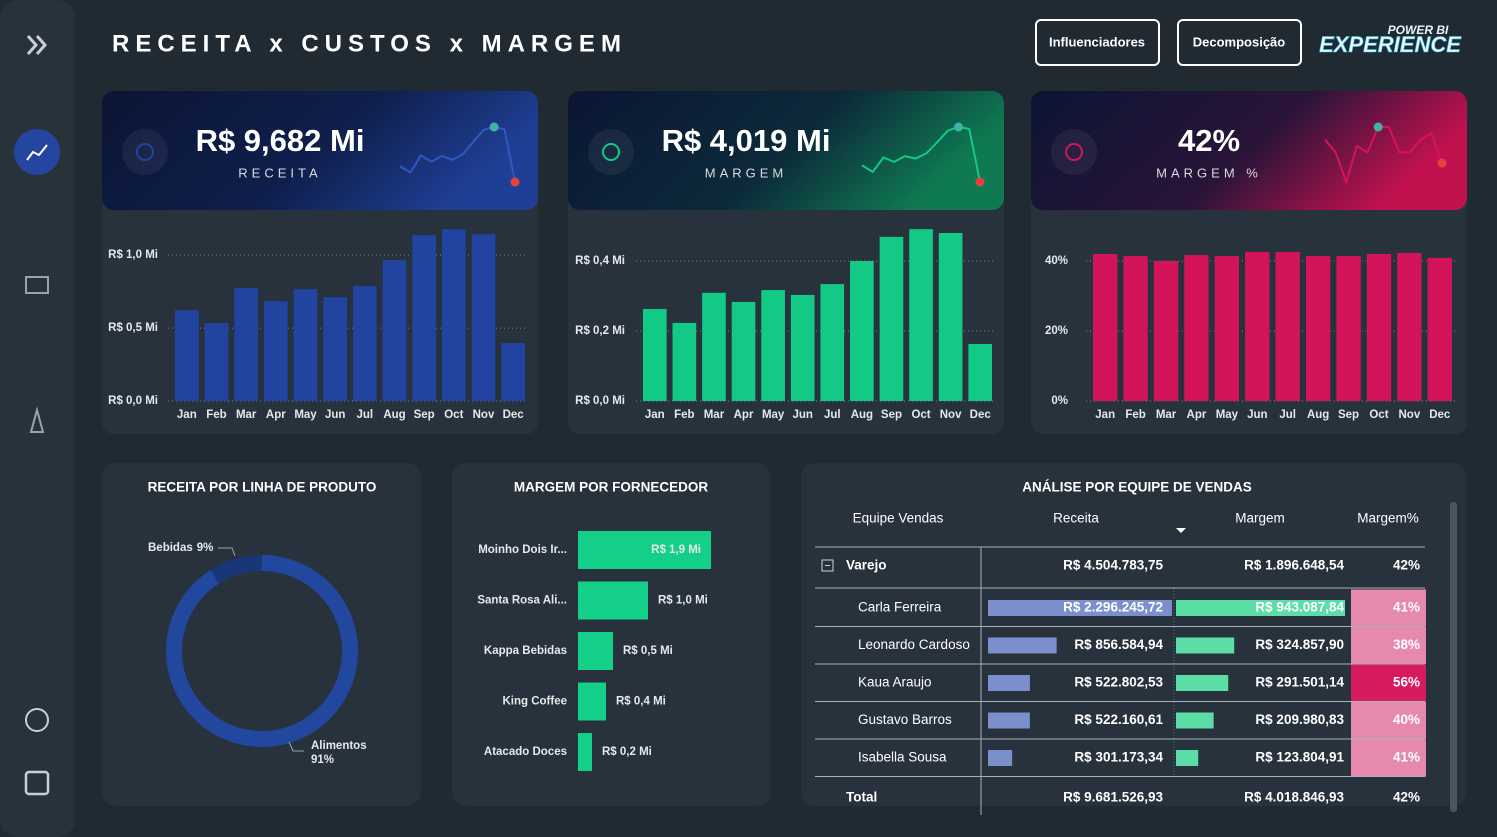 The image size is (1497, 837). I want to click on cell-value: 38%, so click(1406, 644).